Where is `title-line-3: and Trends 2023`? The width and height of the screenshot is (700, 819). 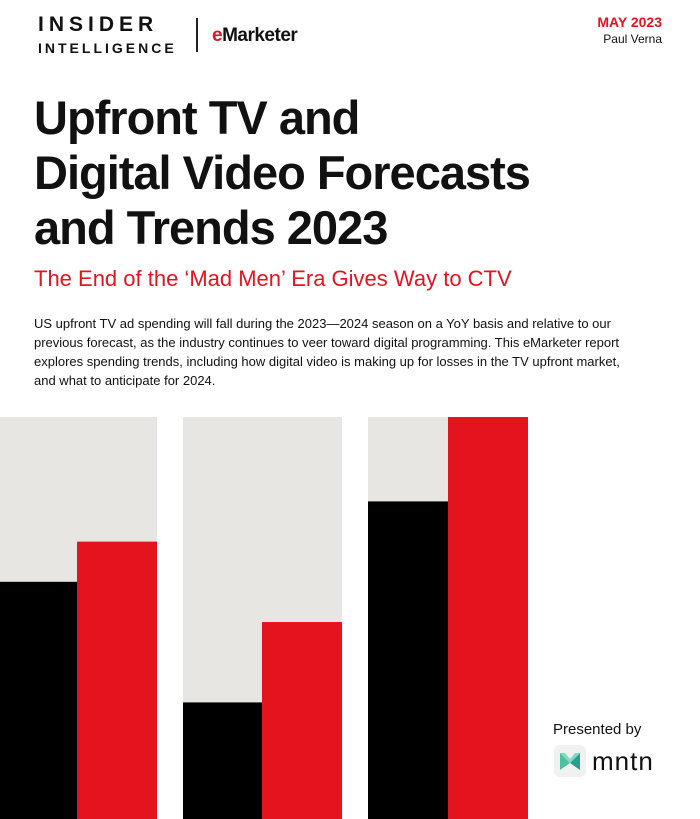 title-line-3: and Trends 2023 is located at coordinates (211, 227).